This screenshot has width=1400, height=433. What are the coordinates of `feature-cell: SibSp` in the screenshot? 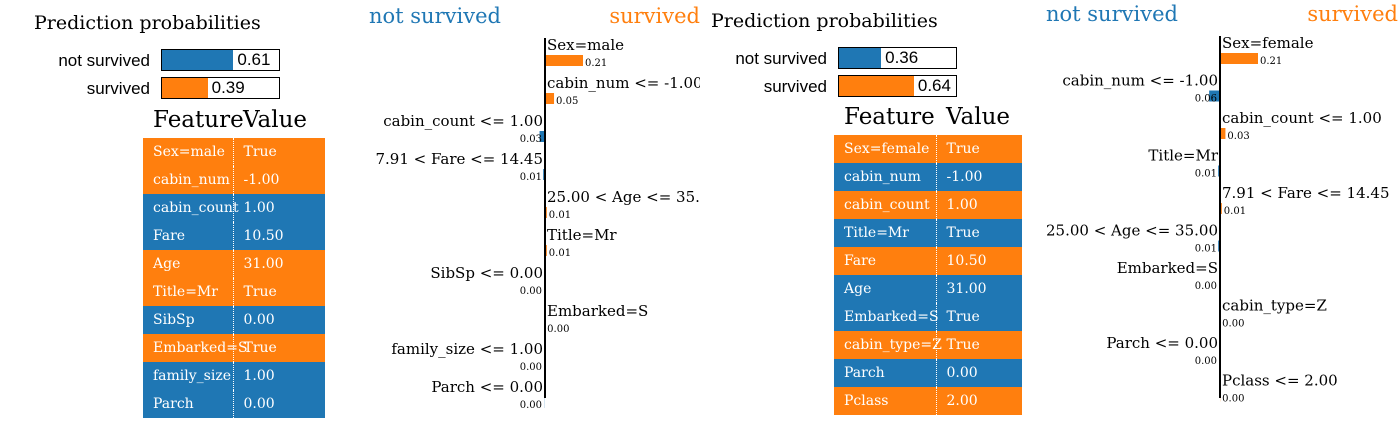 It's located at (174, 320).